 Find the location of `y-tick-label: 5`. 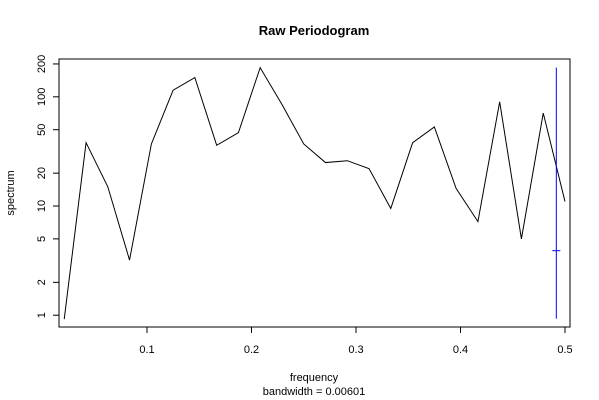

y-tick-label: 5 is located at coordinates (42, 239).